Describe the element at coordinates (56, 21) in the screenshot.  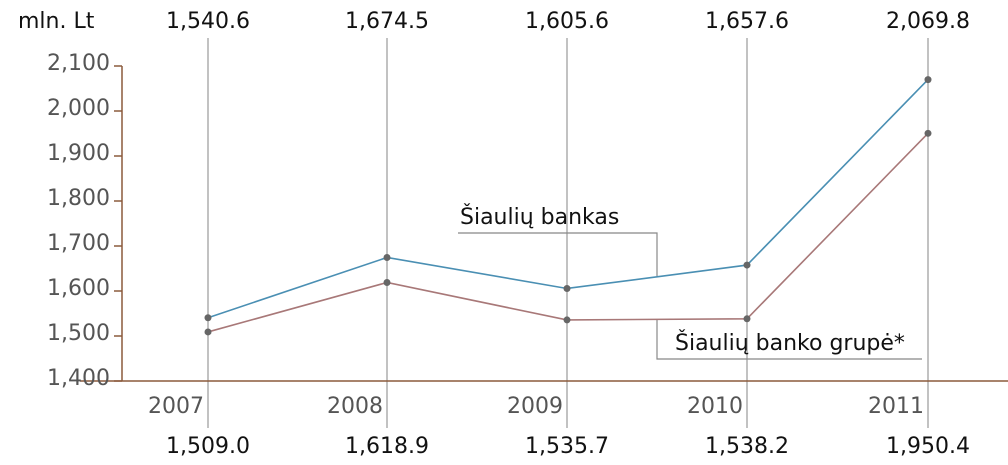
I see `y-axis-label: mln. Lt` at that location.